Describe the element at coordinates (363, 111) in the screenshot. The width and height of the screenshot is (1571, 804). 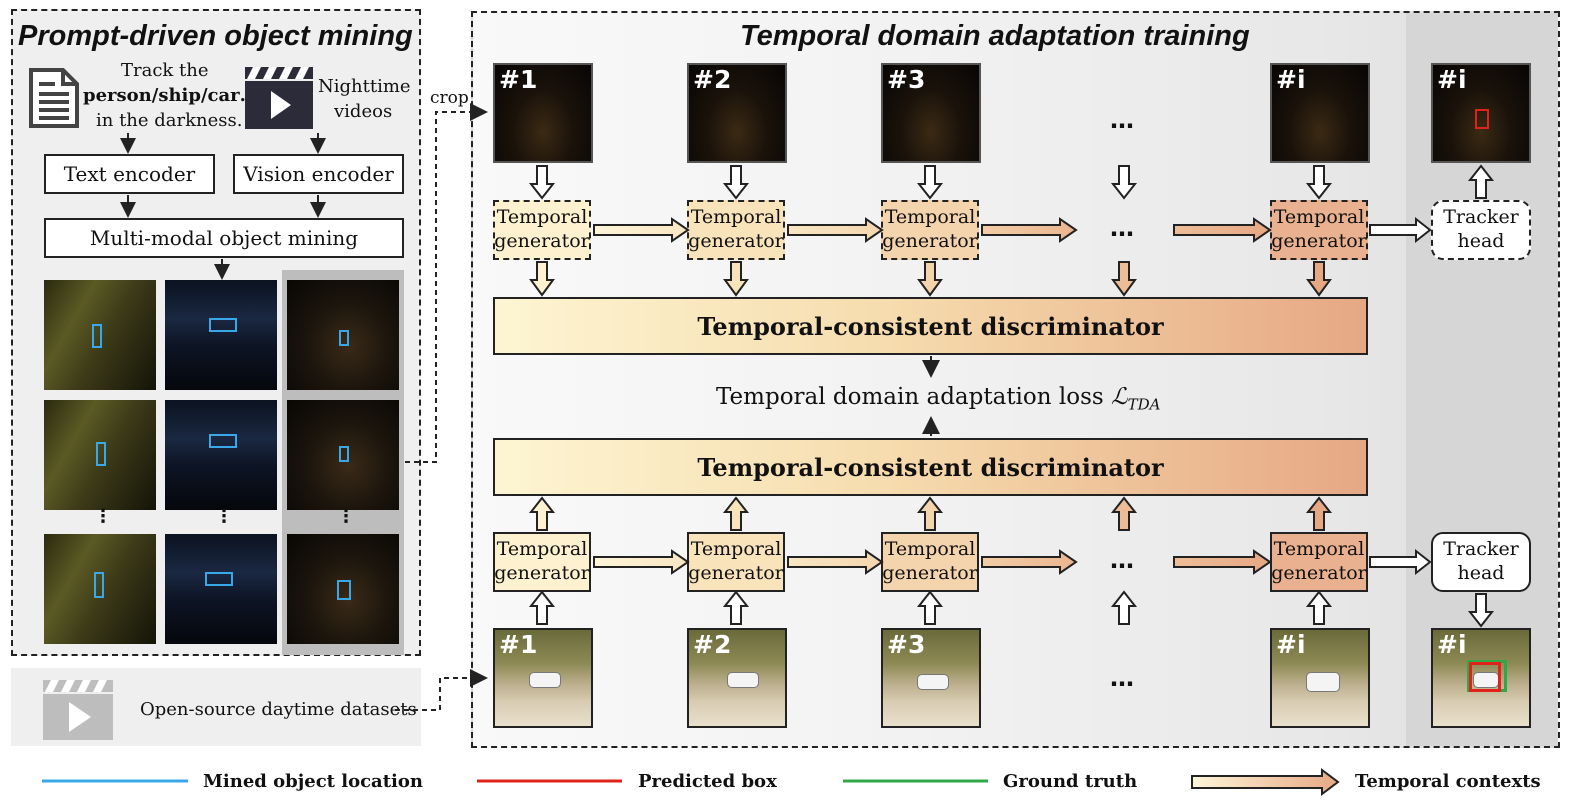
I see `video-label-2: videos` at that location.